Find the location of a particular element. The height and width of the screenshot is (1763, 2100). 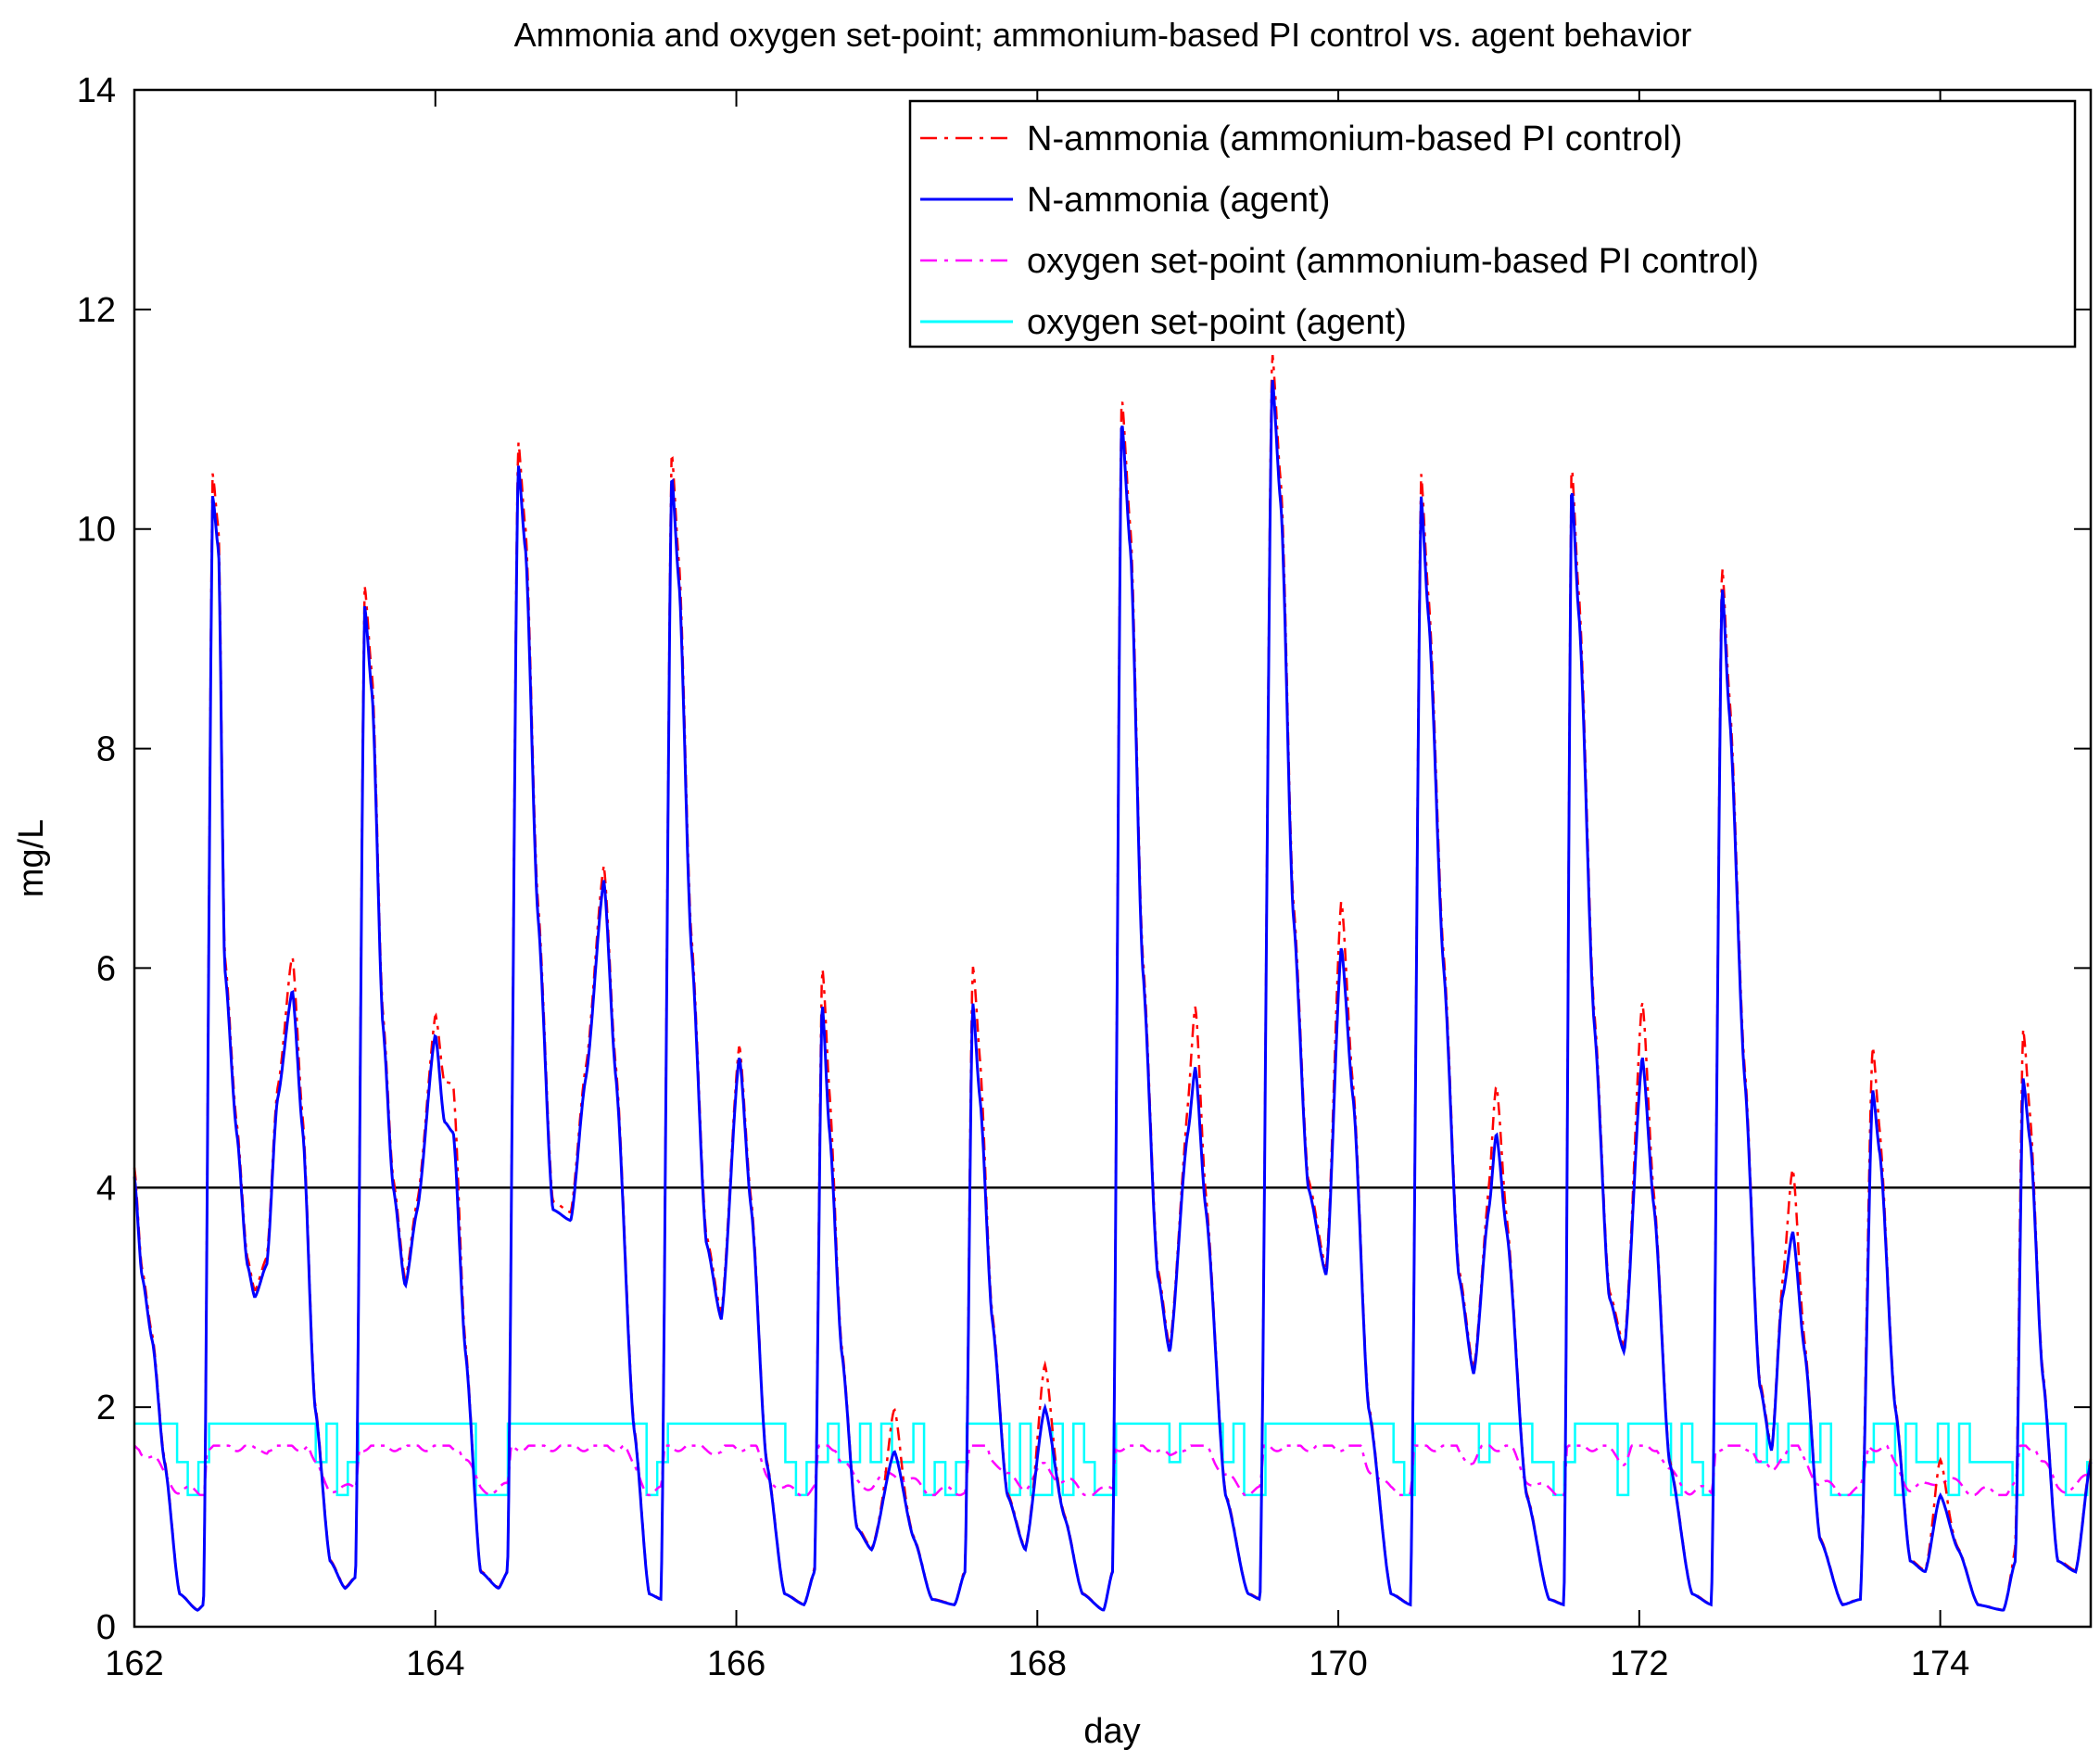

series-line-pi-oxygen is located at coordinates (1112, 1470).